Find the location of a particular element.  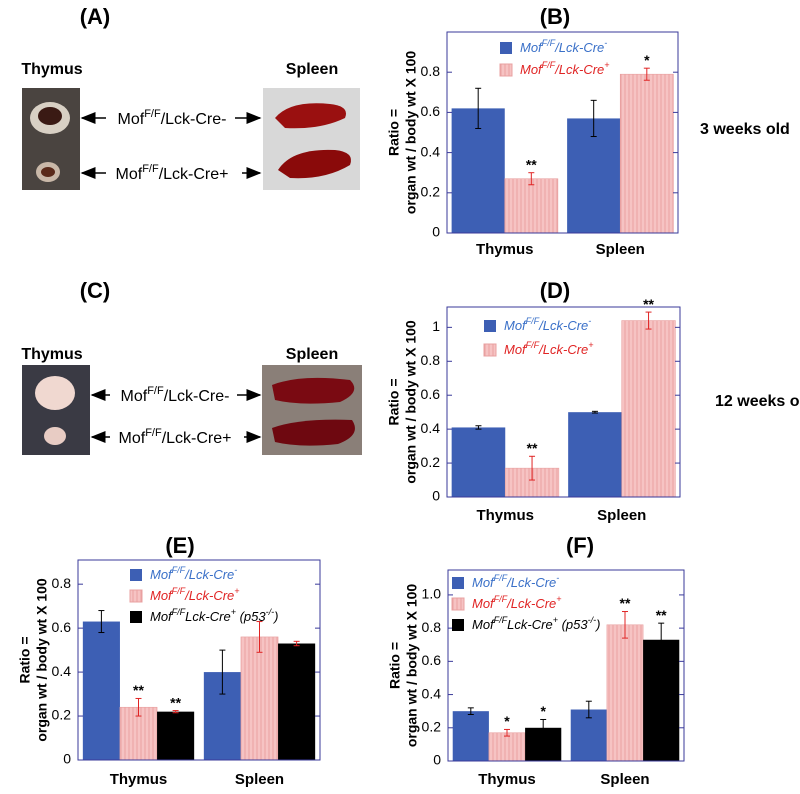

y-tick-label: 0.8 is located at coordinates (431, 360).